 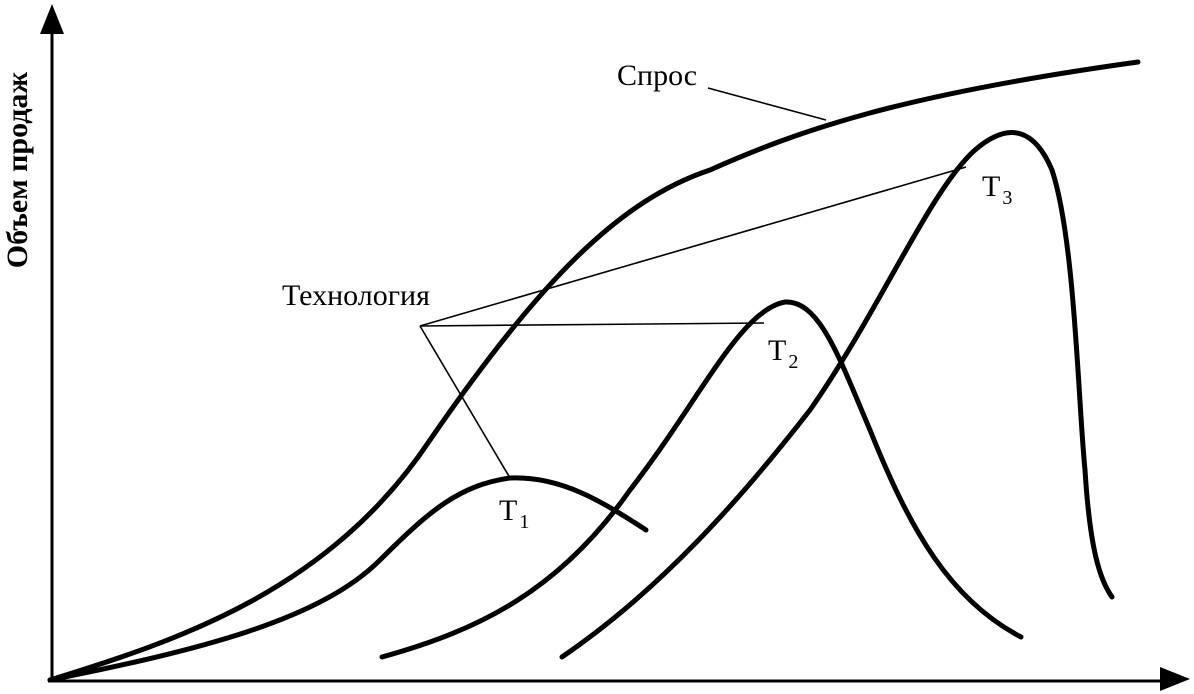 I want to click on technology-leader-t3, so click(x=693, y=246).